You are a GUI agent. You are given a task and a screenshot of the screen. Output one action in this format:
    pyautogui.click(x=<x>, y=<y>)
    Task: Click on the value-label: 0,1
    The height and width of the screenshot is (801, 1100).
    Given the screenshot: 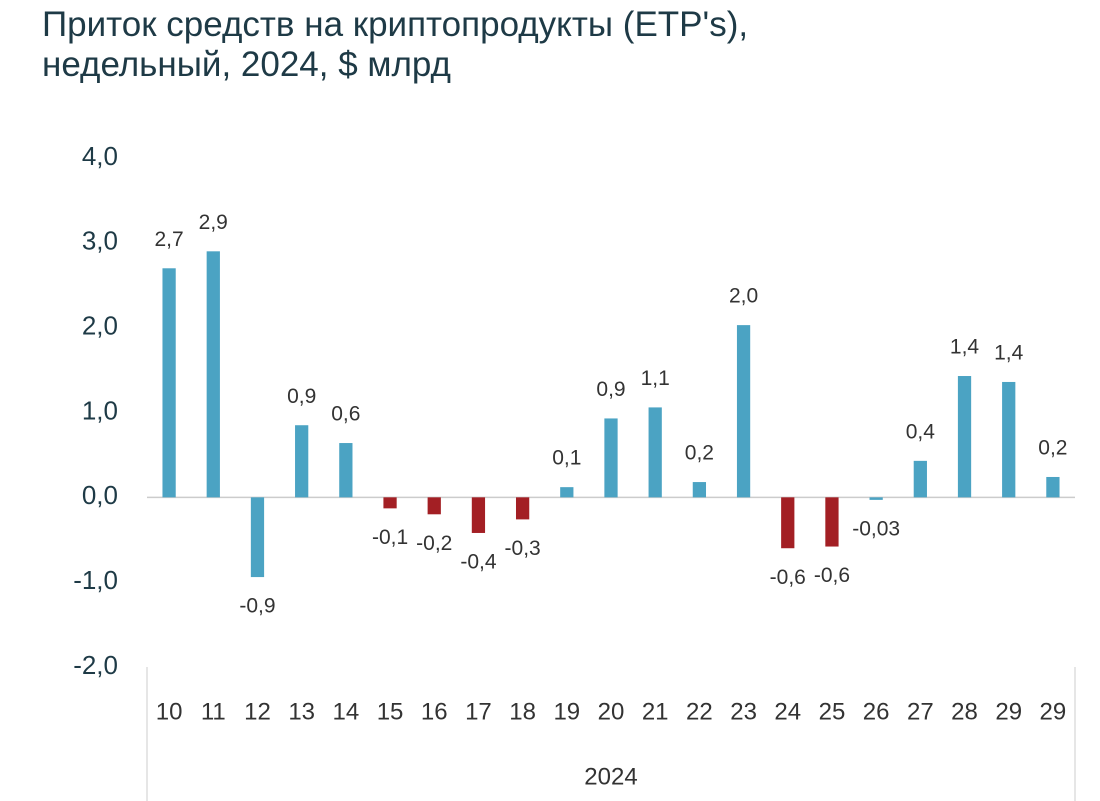 What is the action you would take?
    pyautogui.click(x=566, y=458)
    